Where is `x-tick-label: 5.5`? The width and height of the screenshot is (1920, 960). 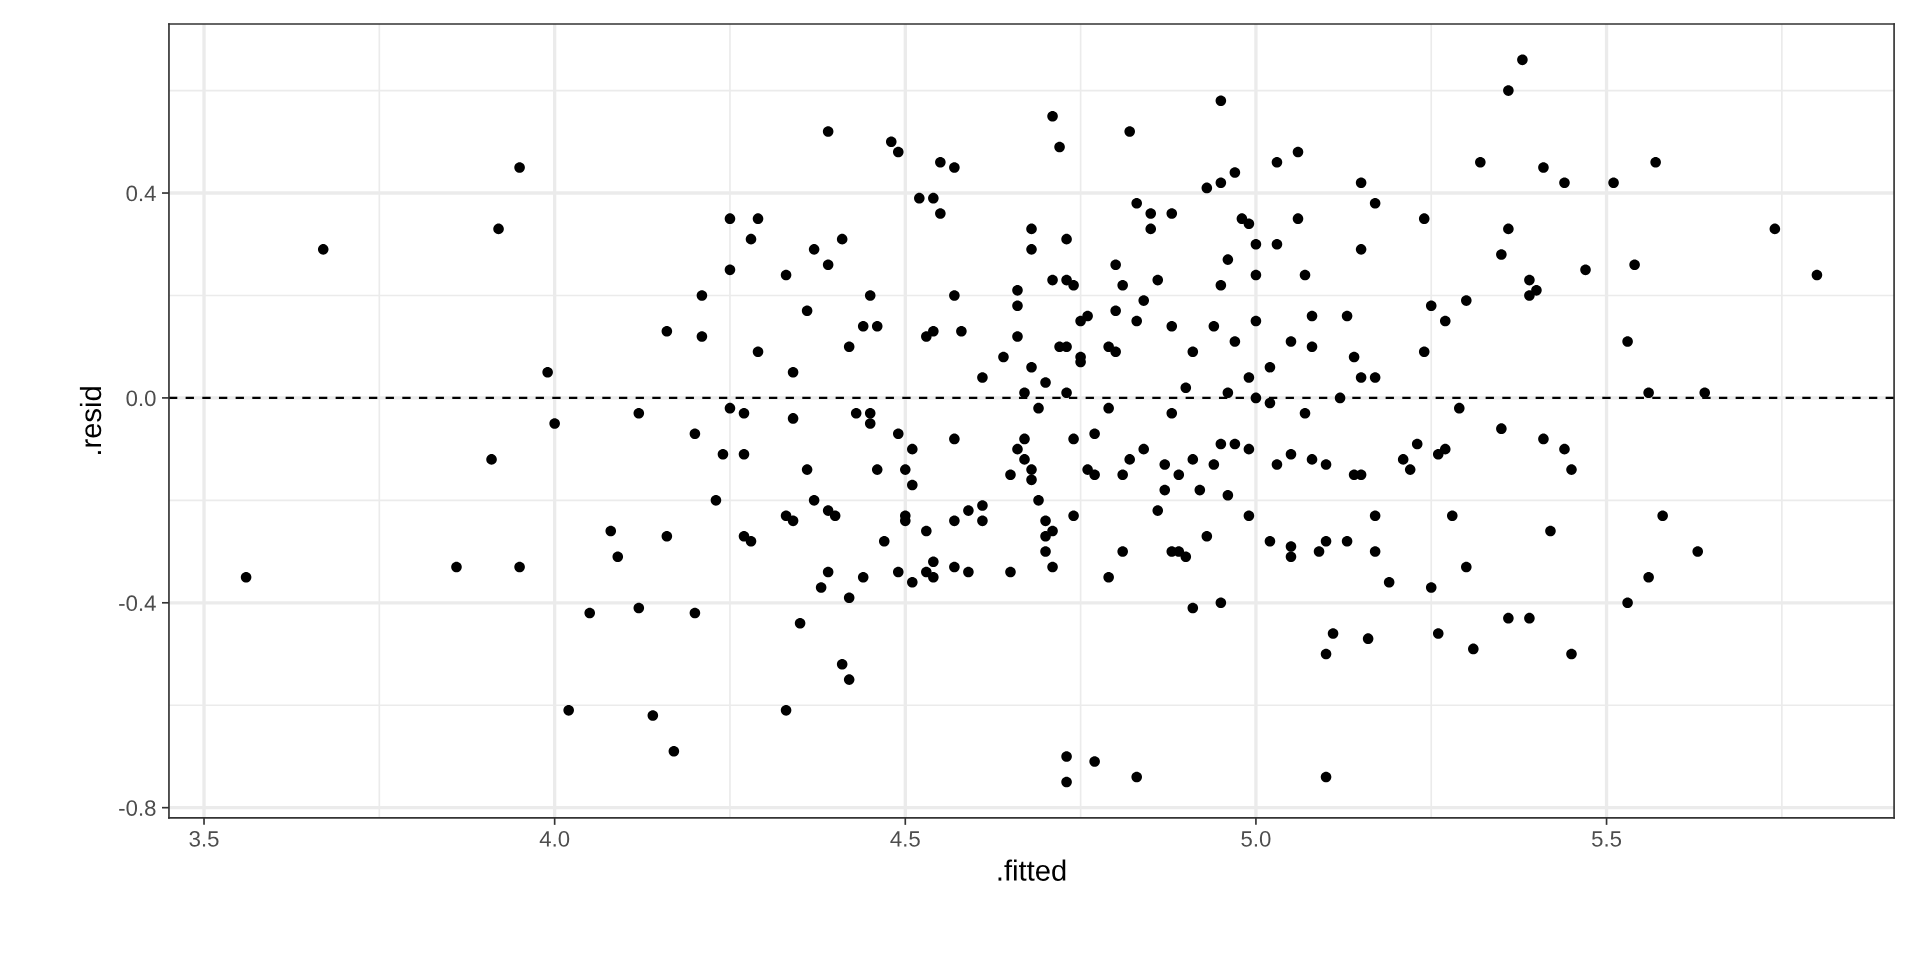 x-tick-label: 5.5 is located at coordinates (1607, 839).